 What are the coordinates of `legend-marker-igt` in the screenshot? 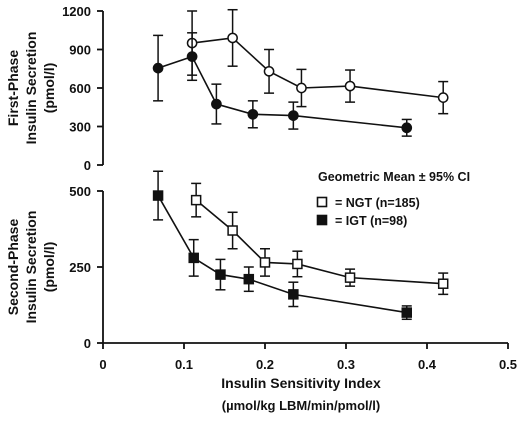 It's located at (322, 220).